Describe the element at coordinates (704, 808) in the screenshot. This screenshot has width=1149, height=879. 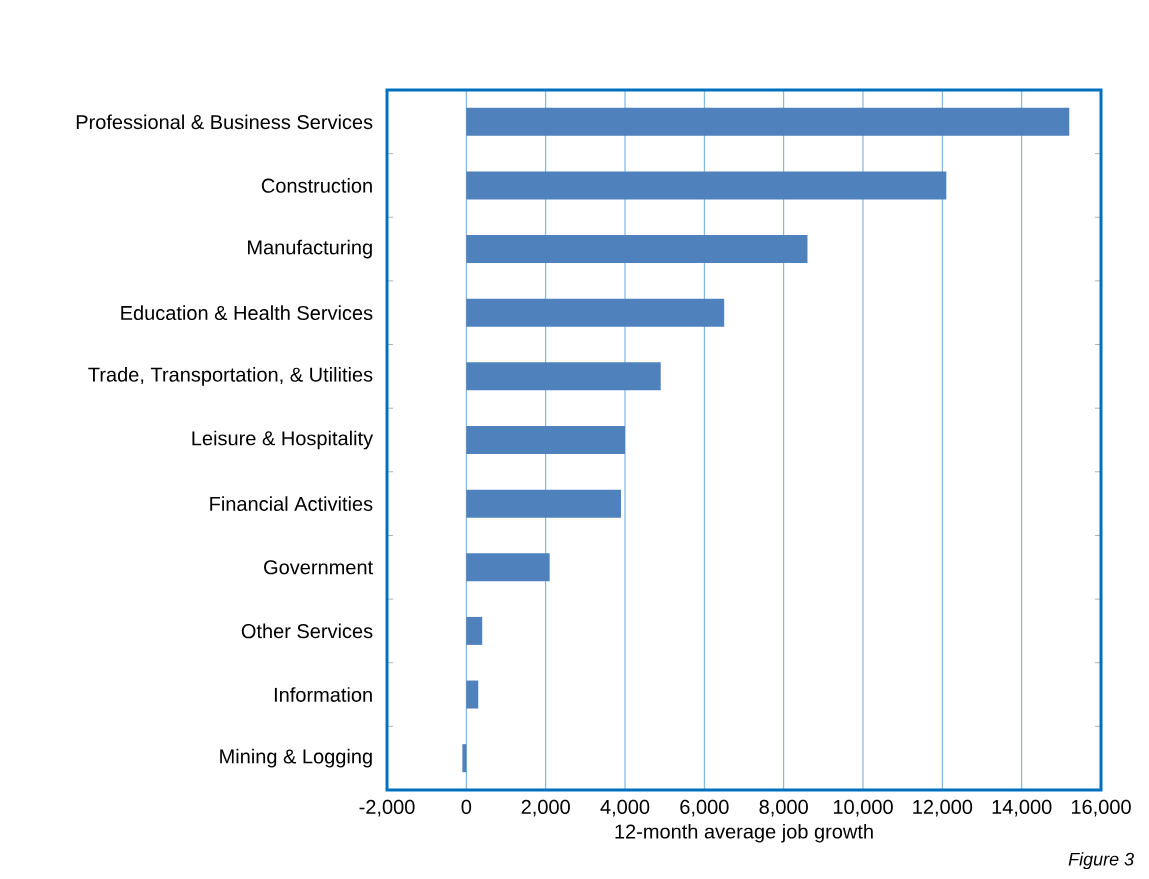
I see `x-tick-label: 6,000` at that location.